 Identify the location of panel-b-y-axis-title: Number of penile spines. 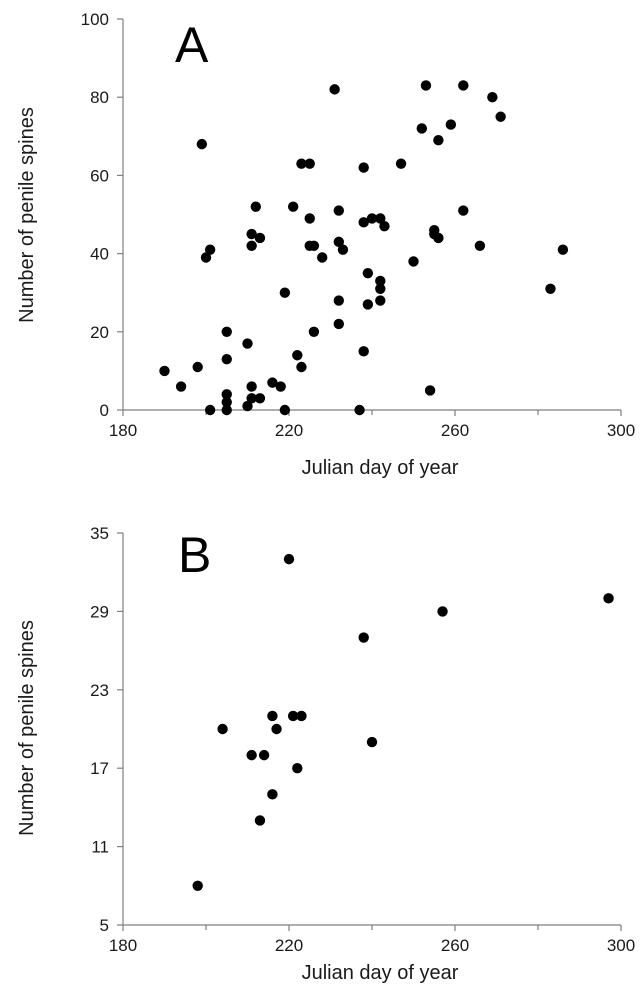
(27, 728).